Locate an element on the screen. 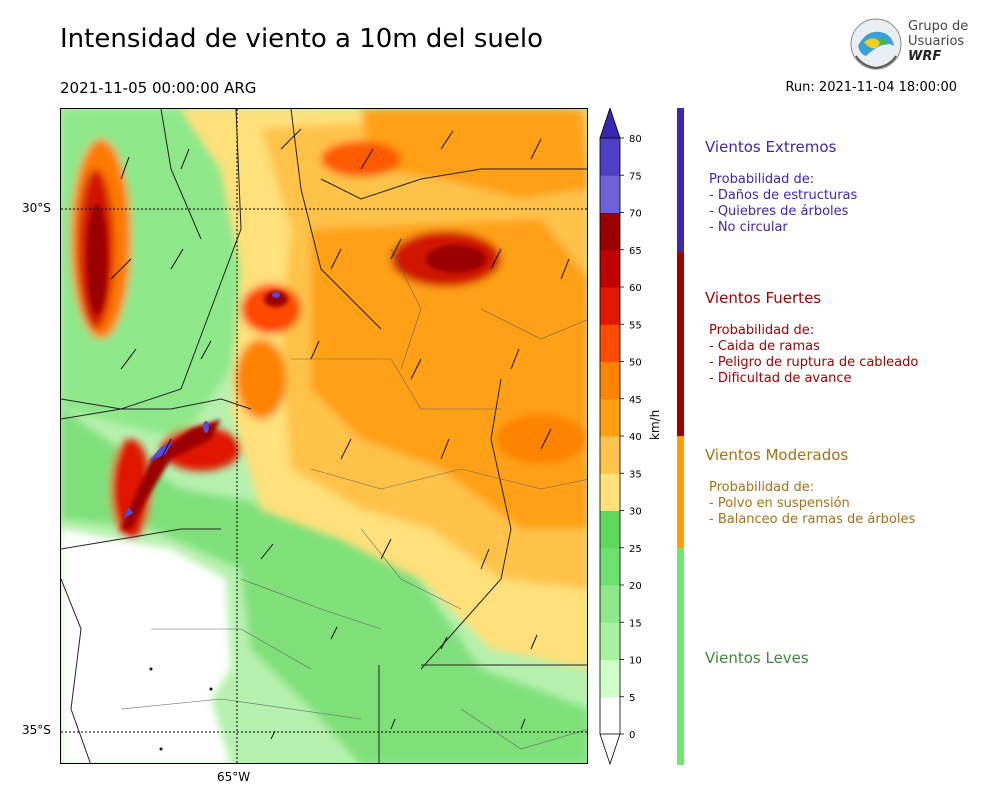 The height and width of the screenshot is (800, 1000). lon-label-65w: 65°W is located at coordinates (234, 777).